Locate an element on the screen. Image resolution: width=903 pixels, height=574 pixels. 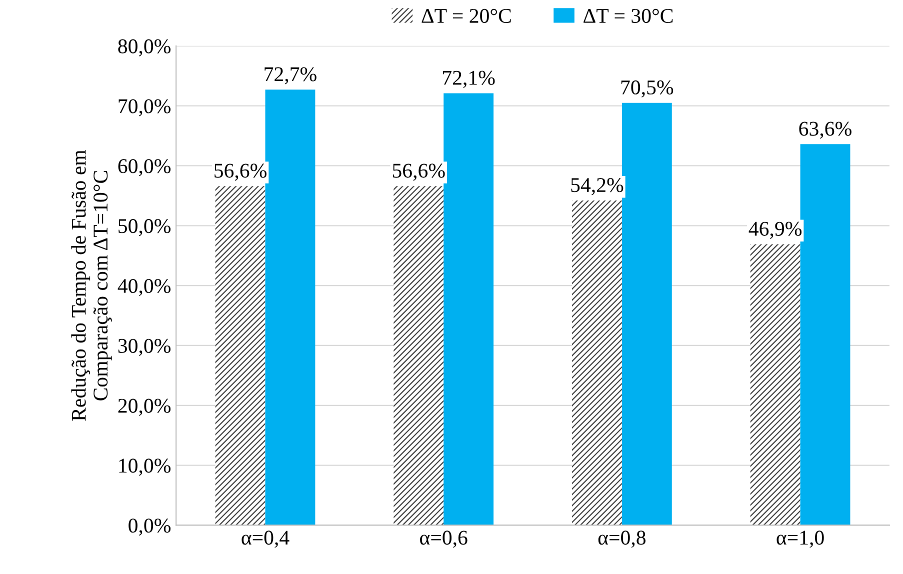
data-label: 46,9% is located at coordinates (775, 230).